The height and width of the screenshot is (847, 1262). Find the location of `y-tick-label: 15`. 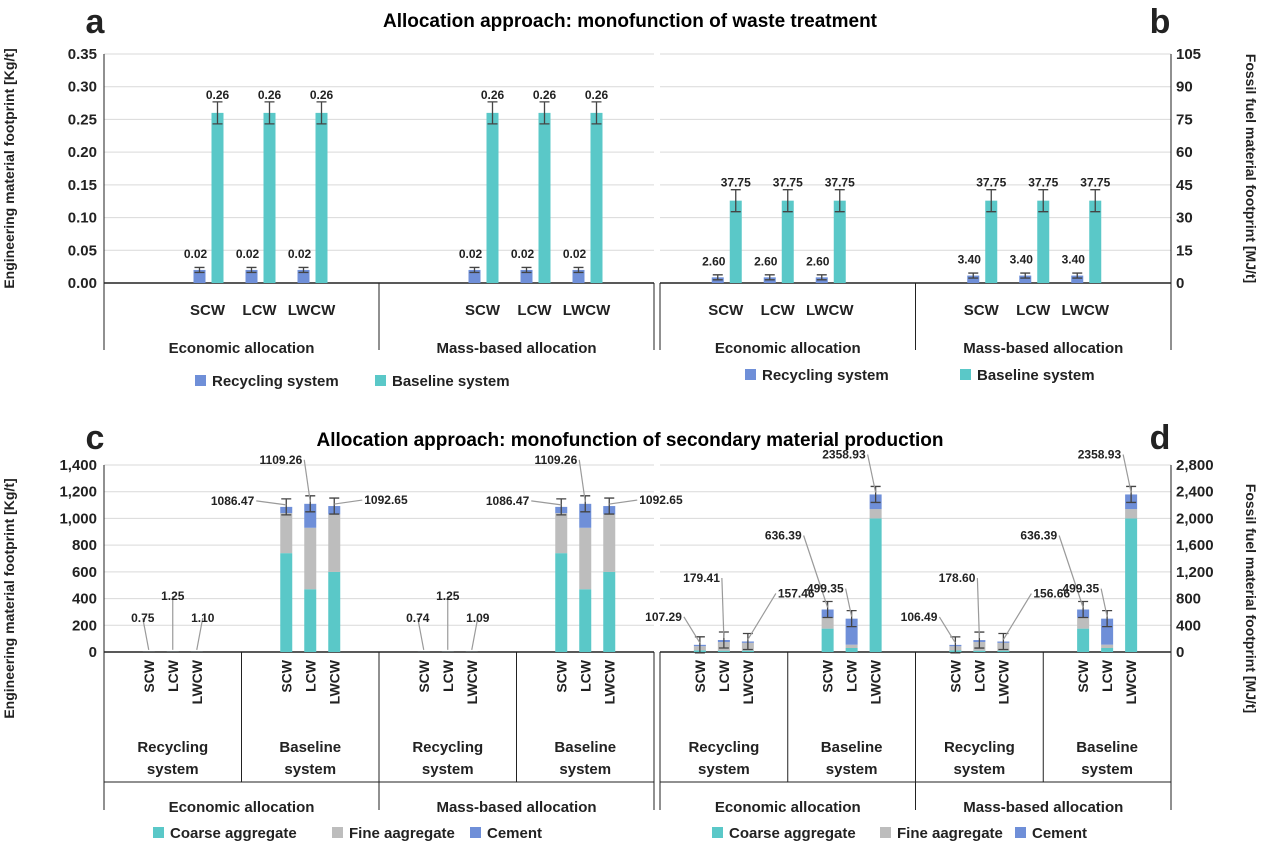

y-tick-label: 15 is located at coordinates (1184, 250).